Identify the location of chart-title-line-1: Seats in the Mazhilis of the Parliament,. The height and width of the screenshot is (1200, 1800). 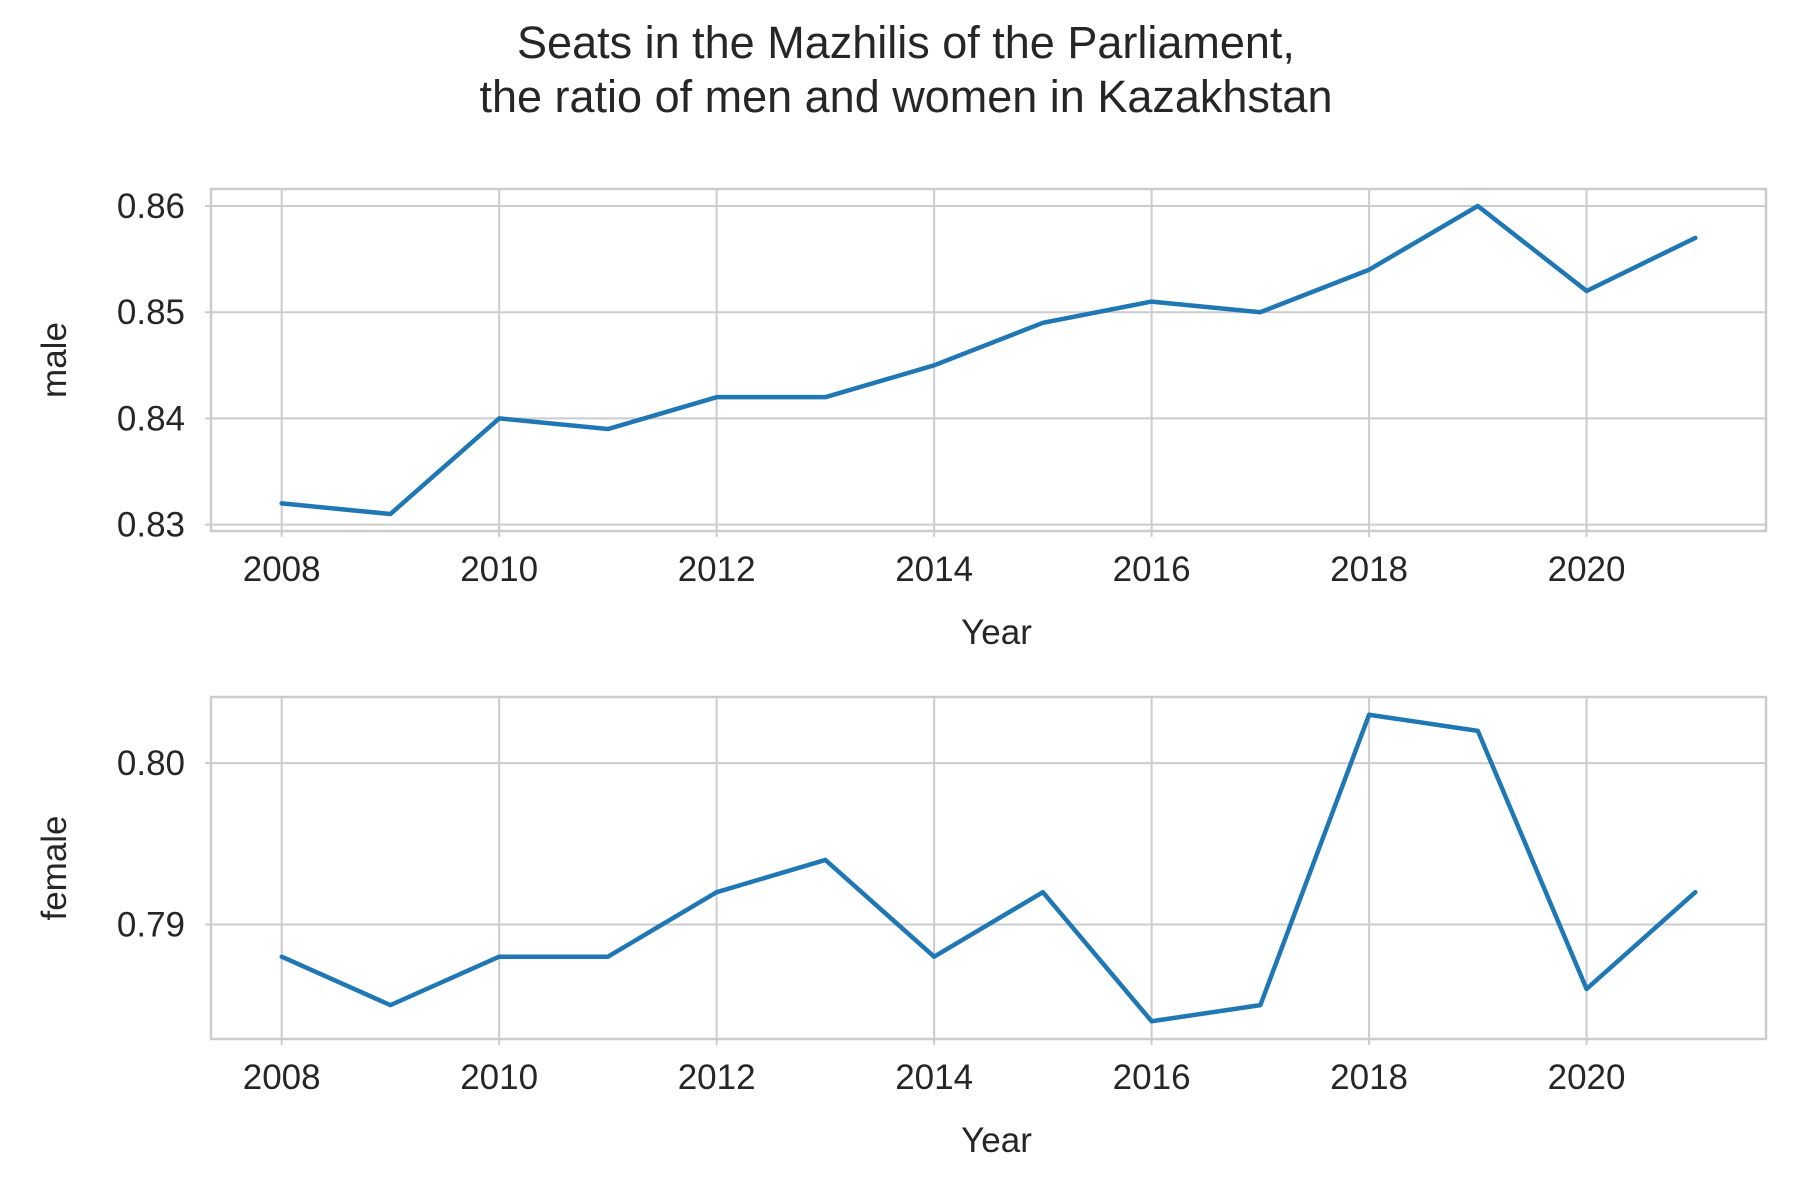
(906, 42).